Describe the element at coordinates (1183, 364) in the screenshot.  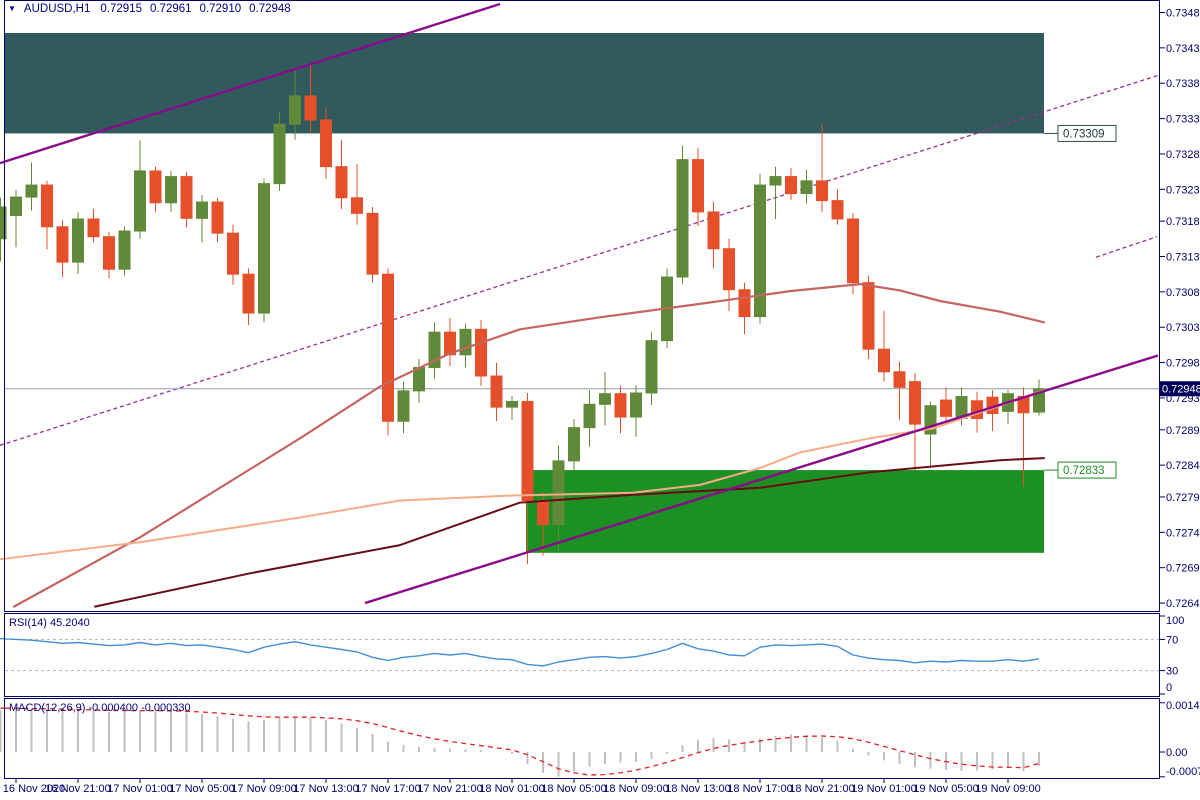
I see `price-tick-label: 0.72985` at that location.